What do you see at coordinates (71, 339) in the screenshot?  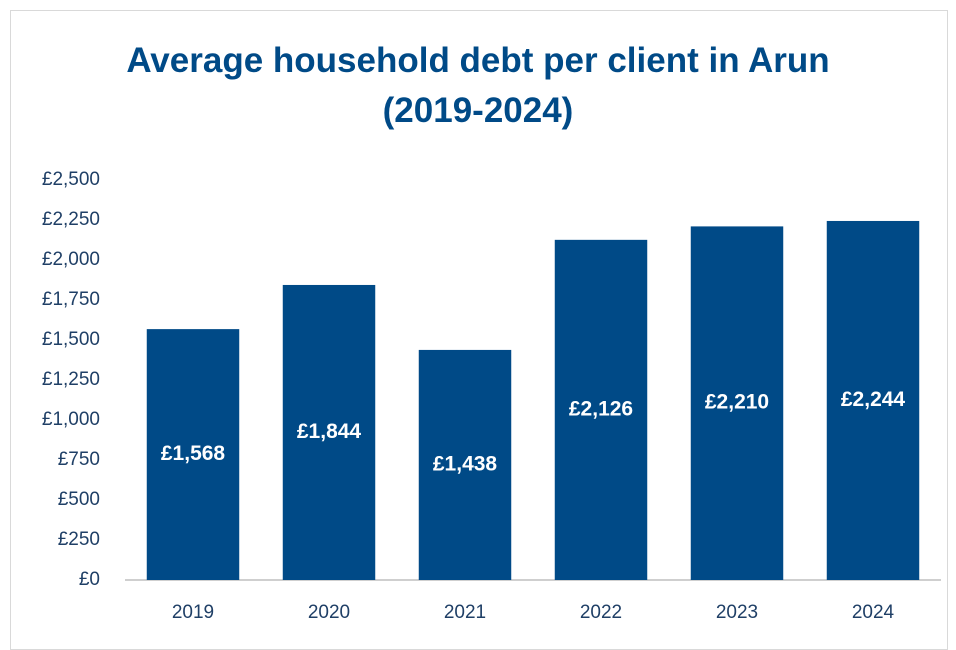 I see `y-tick-label: £1,500` at bounding box center [71, 339].